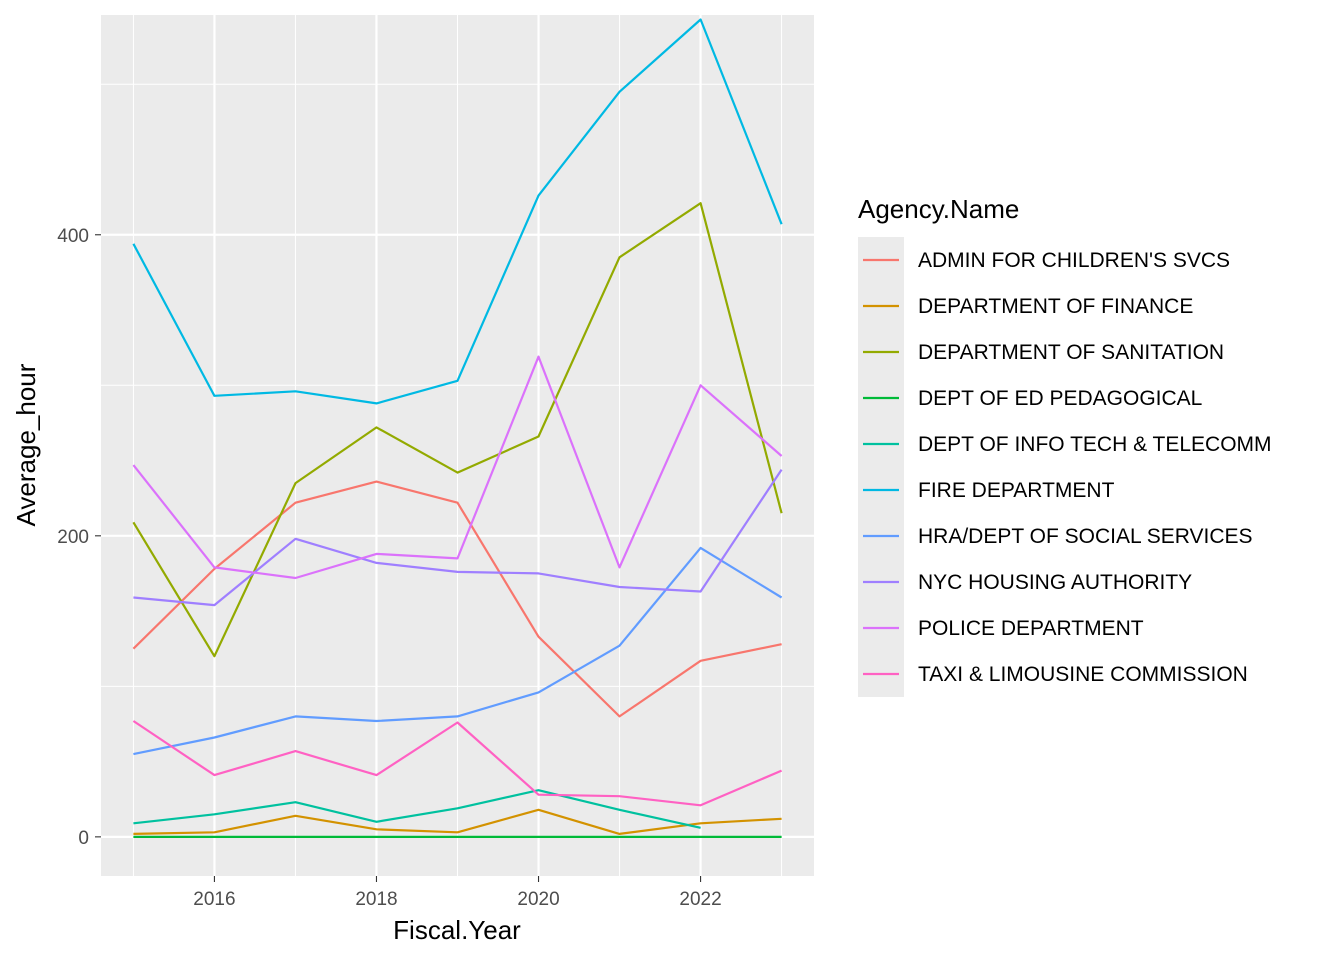  Describe the element at coordinates (83, 838) in the screenshot. I see `y-tick-label: 0` at that location.